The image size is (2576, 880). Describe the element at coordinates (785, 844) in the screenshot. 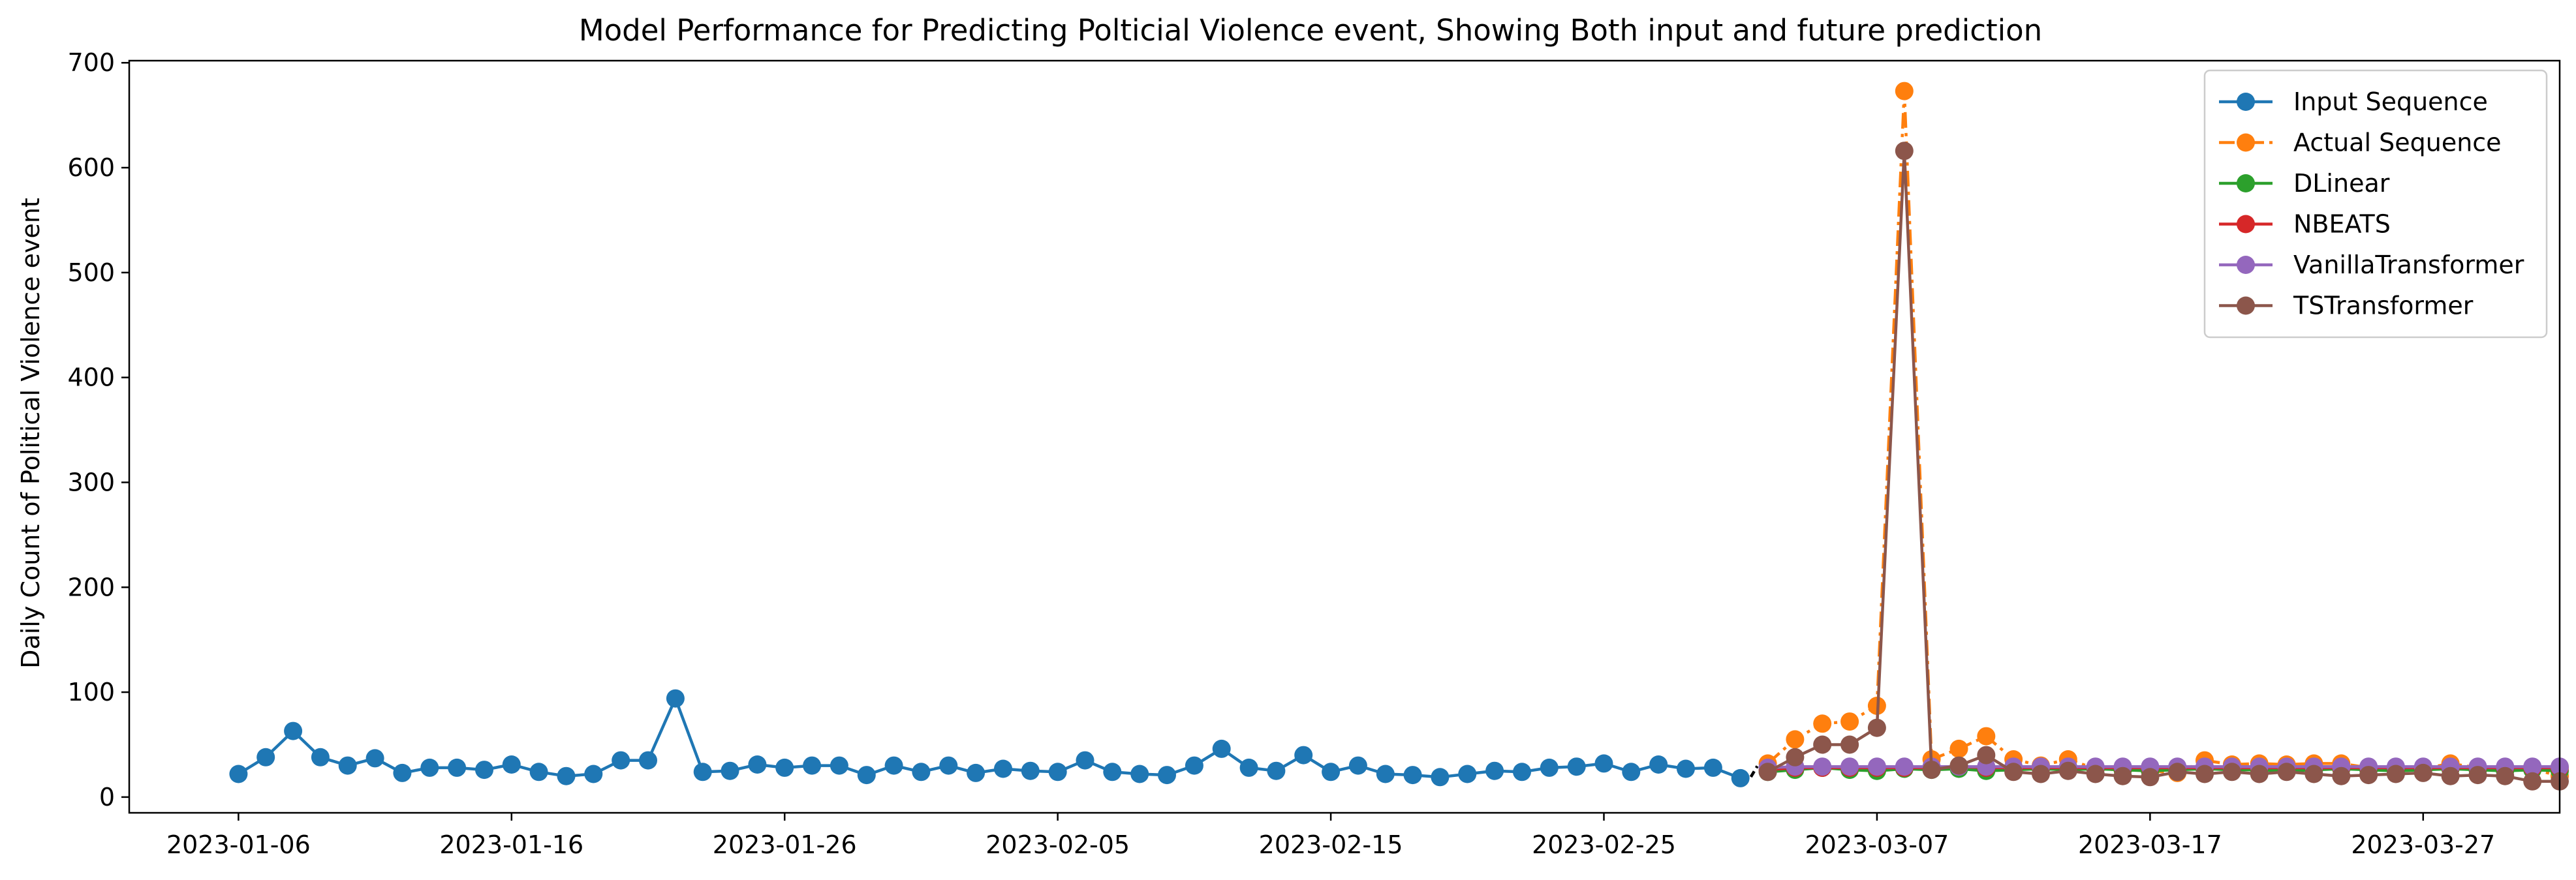

I see `x-tick-label-2: 2023-01-26` at that location.